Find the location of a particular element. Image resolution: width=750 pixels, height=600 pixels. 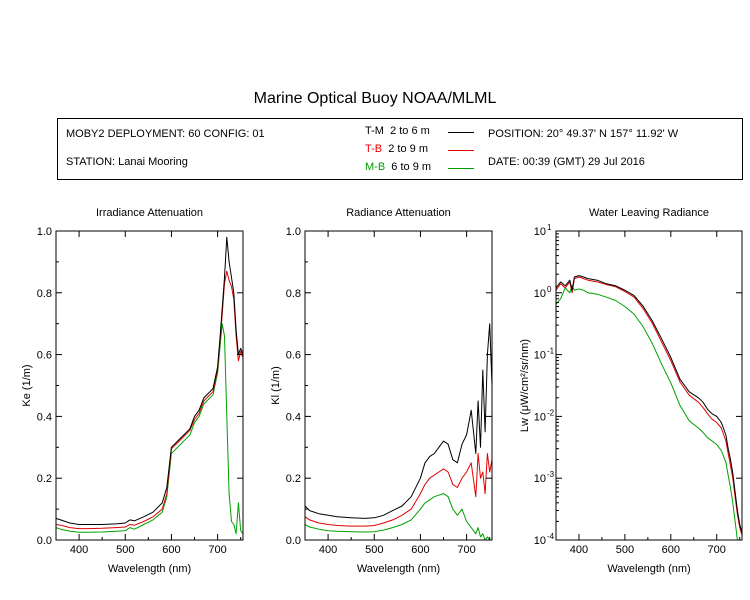

legend-code-tm: T-M is located at coordinates (374, 131).